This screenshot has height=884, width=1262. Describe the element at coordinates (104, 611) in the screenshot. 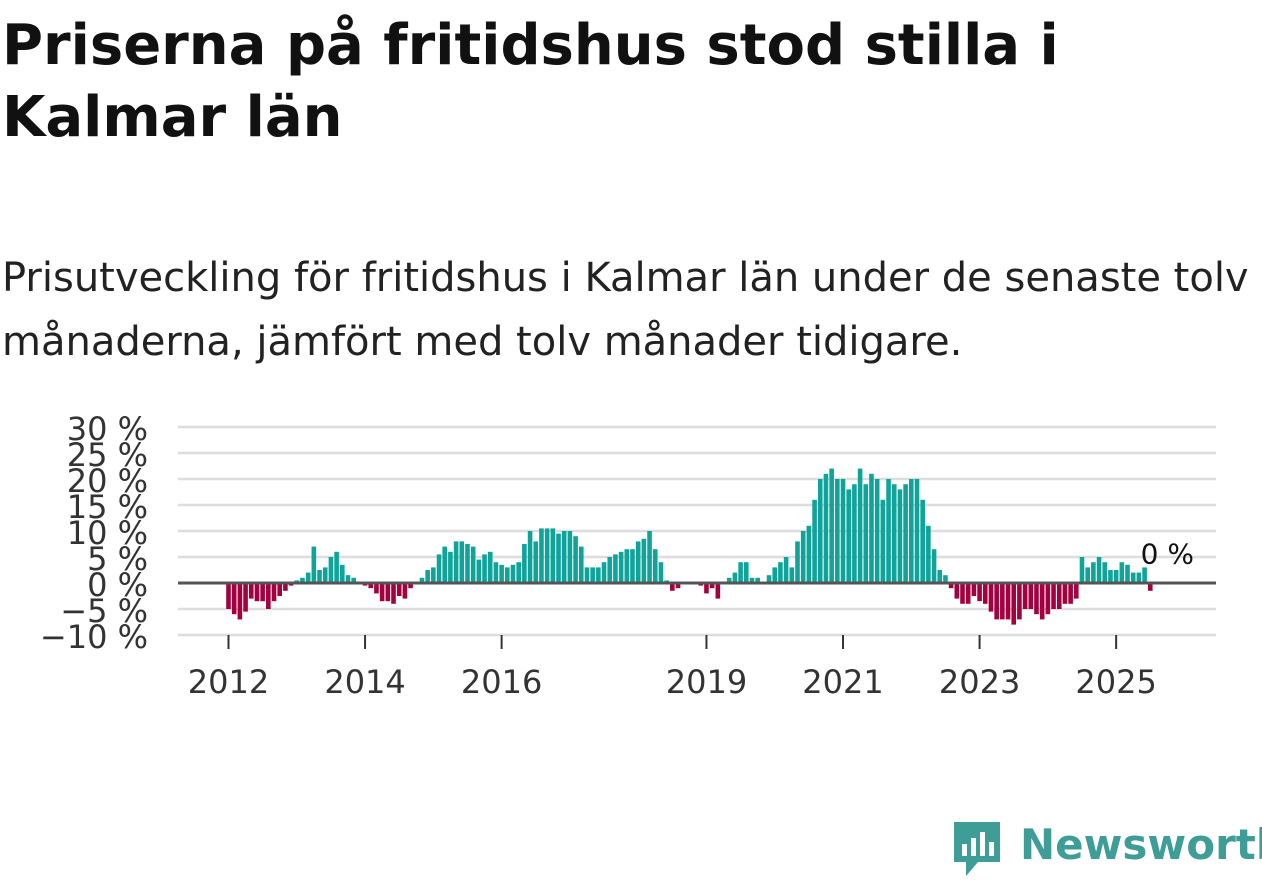

I see `y-tick-label: −5 %` at that location.